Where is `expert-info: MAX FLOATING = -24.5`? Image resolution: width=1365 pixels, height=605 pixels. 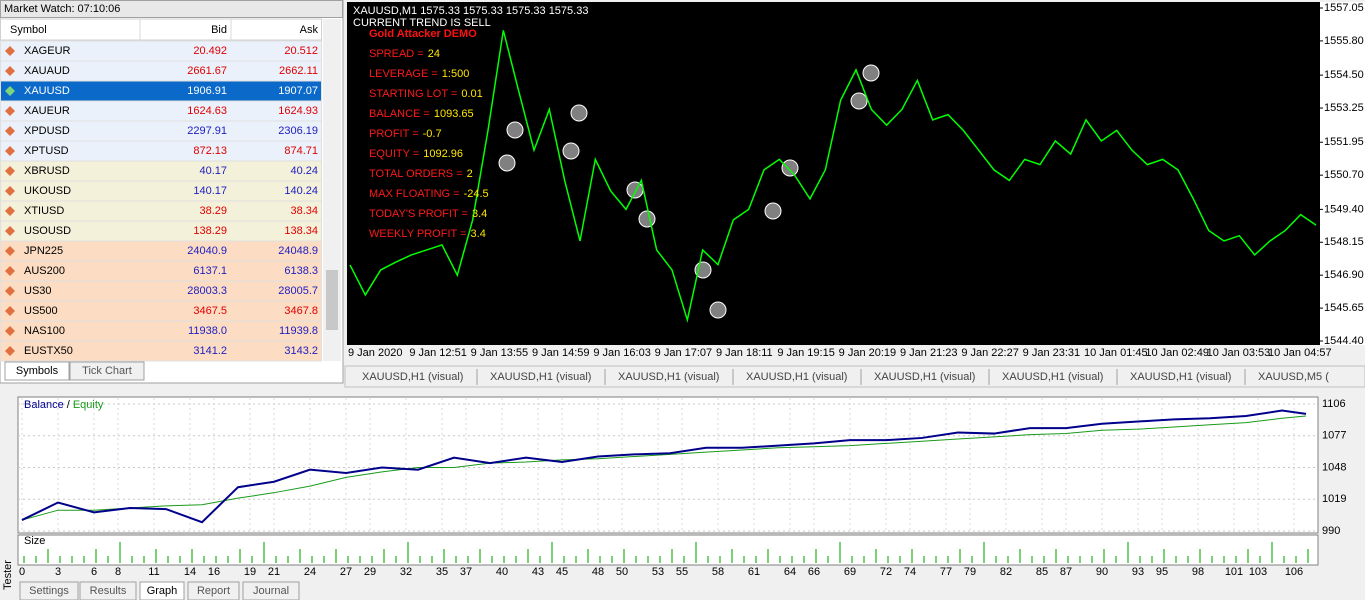
expert-info: MAX FLOATING = -24.5 is located at coordinates (429, 194).